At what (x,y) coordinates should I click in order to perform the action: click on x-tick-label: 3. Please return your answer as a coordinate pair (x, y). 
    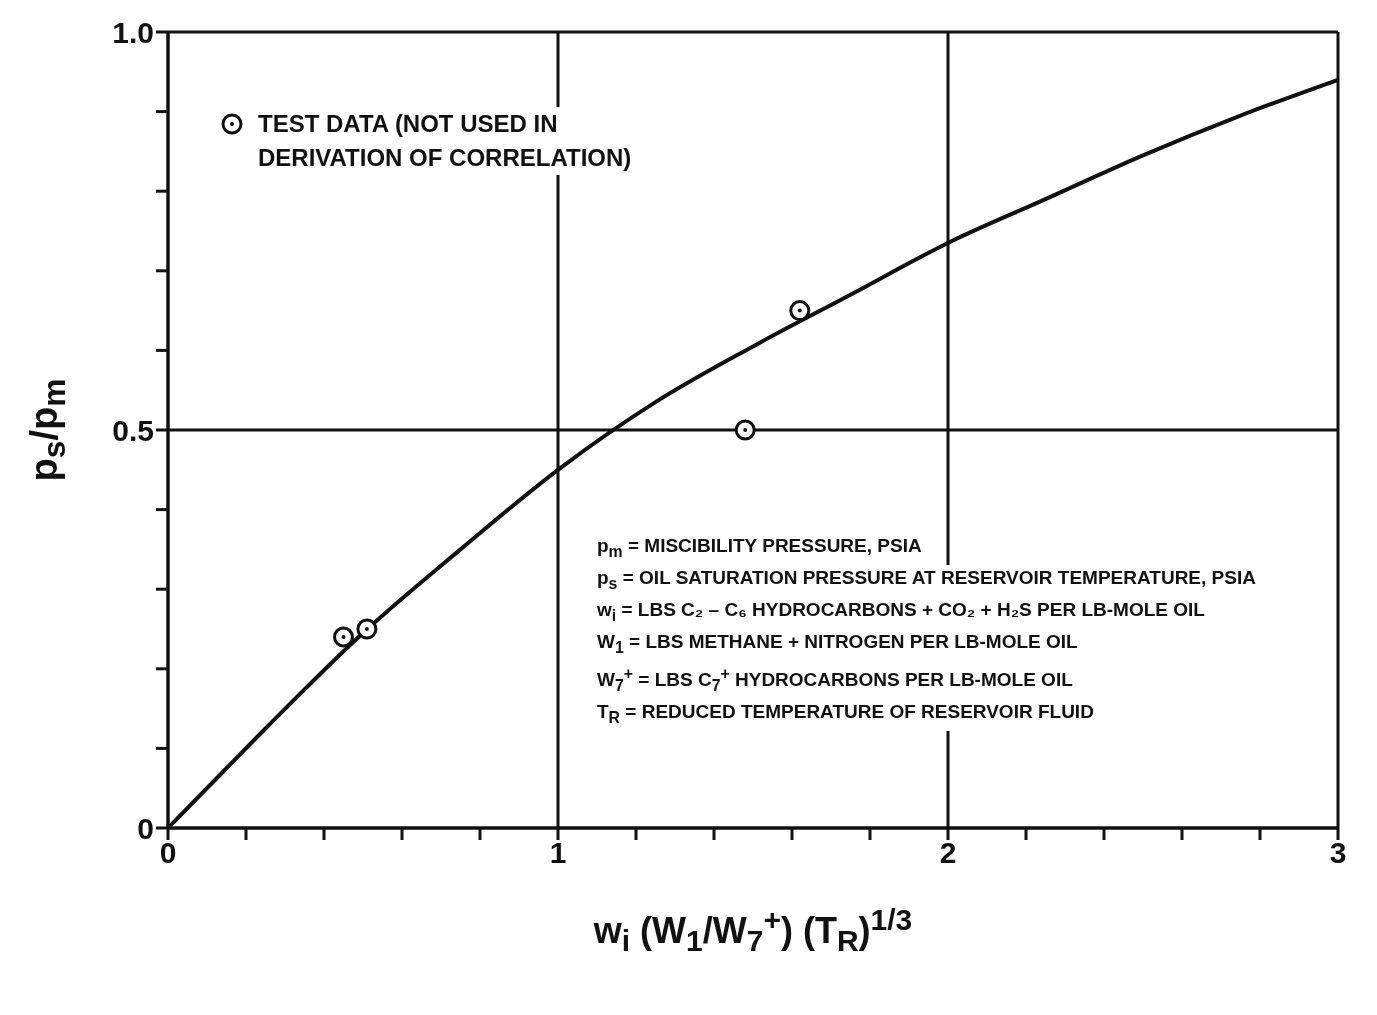
    Looking at the image, I should click on (1338, 853).